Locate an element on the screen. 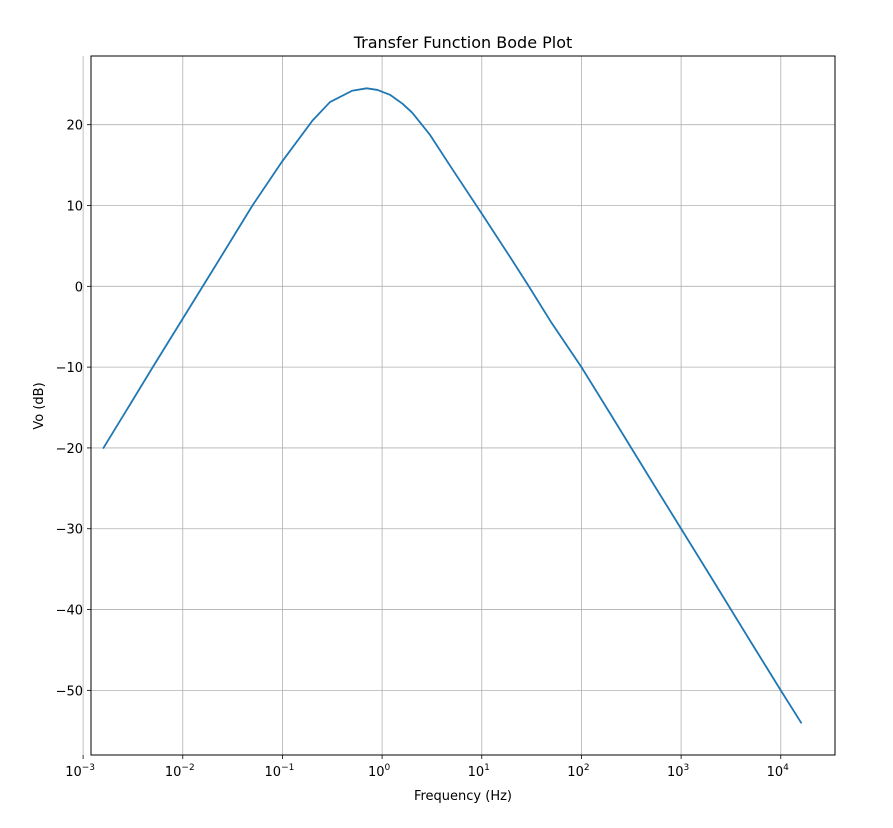 This screenshot has width=893, height=828. y-tick-label: −10 is located at coordinates (69, 368).